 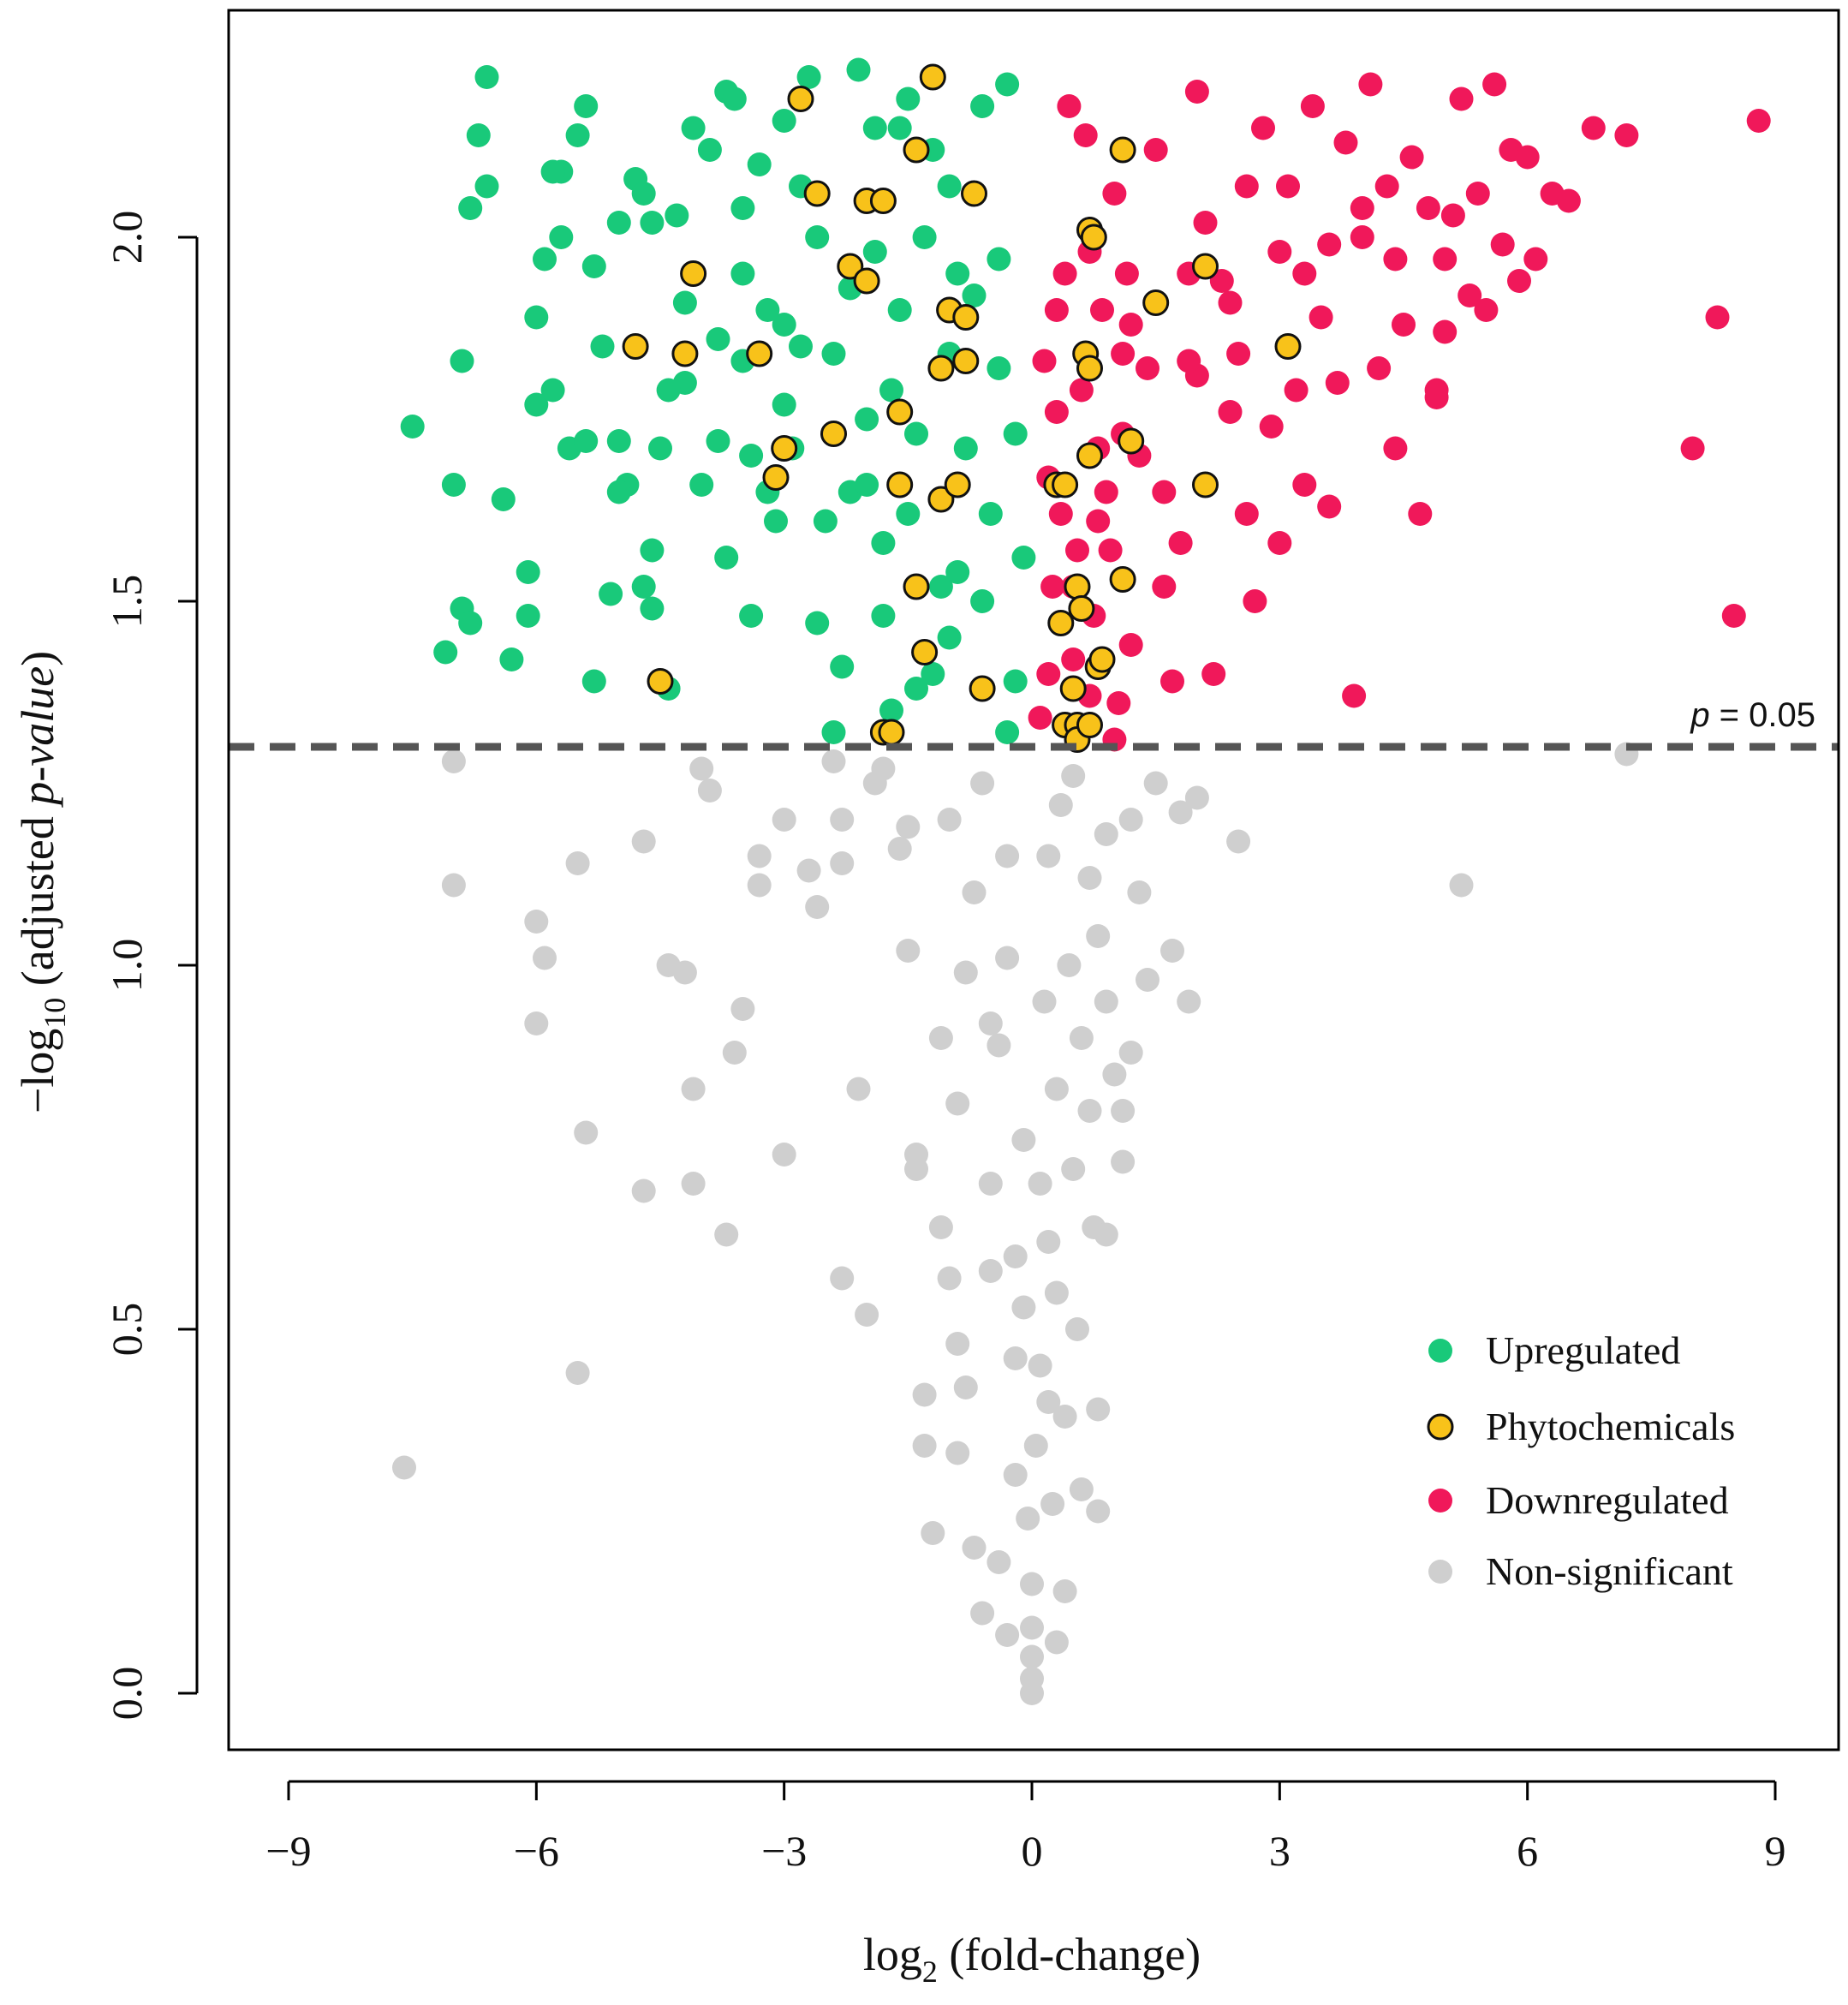 I want to click on y-axis: 0.0 0.5 1.0 1.5 2.0, so click(x=151, y=966).